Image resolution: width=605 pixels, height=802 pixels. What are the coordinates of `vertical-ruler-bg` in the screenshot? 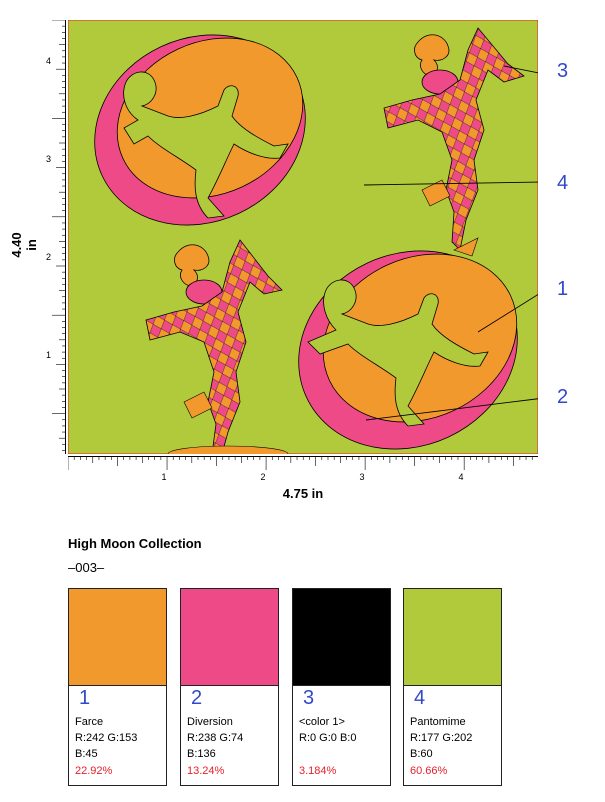 It's located at (53, 237).